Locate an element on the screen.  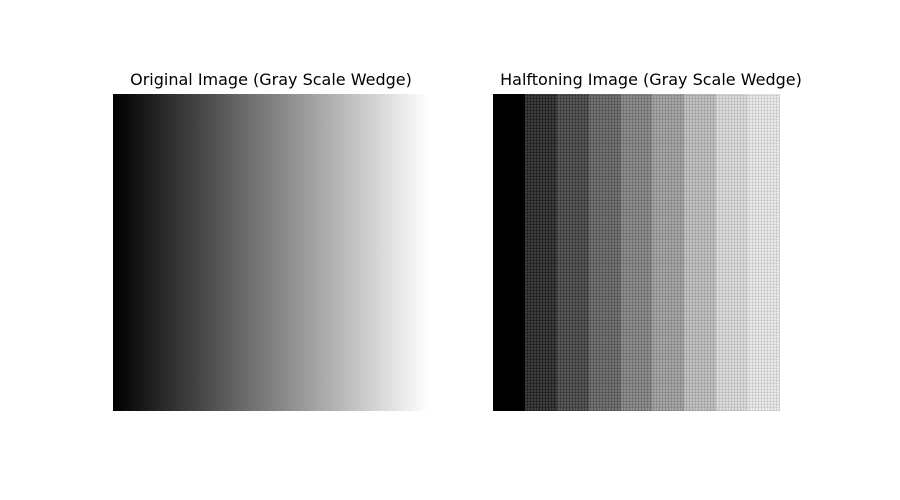
halftone-image-title: Halftoning Image (Gray Scale Wedge) is located at coordinates (651, 79).